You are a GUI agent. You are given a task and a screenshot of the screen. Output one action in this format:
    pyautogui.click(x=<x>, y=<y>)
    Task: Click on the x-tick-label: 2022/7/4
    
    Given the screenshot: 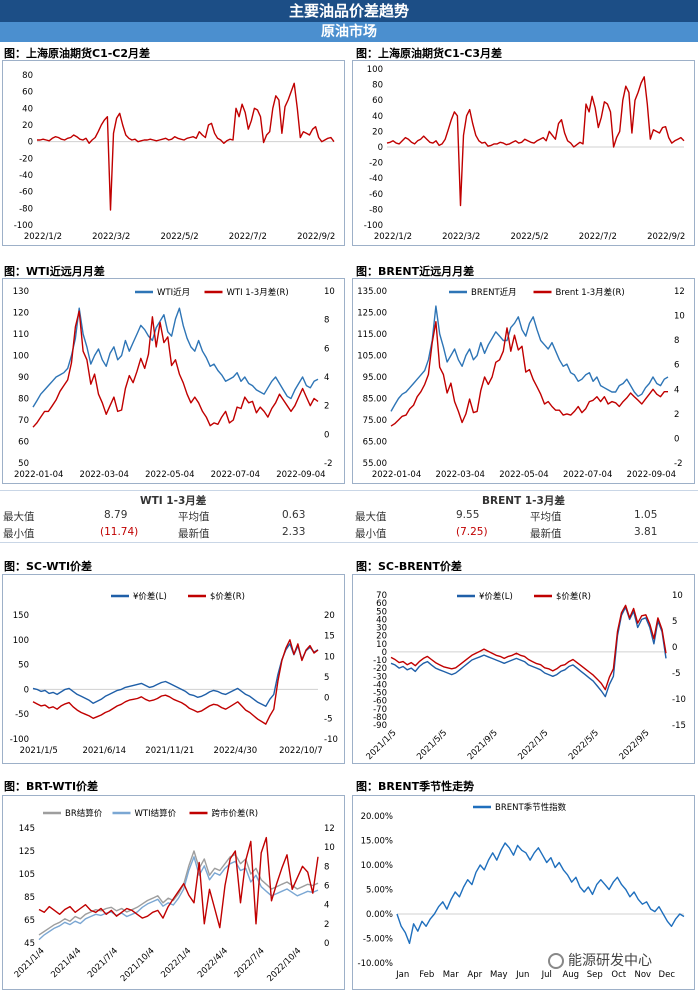 What is the action you would take?
    pyautogui.click(x=250, y=963)
    